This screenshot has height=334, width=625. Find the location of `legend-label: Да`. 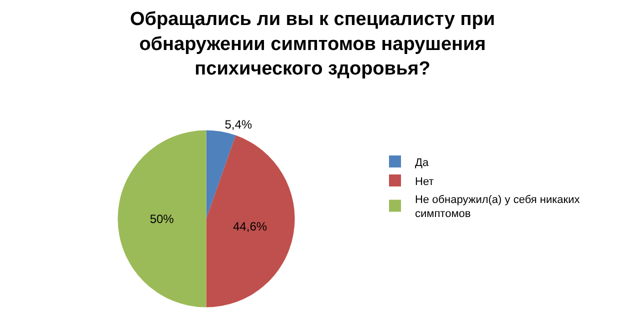

legend-label: Да is located at coordinates (422, 162).